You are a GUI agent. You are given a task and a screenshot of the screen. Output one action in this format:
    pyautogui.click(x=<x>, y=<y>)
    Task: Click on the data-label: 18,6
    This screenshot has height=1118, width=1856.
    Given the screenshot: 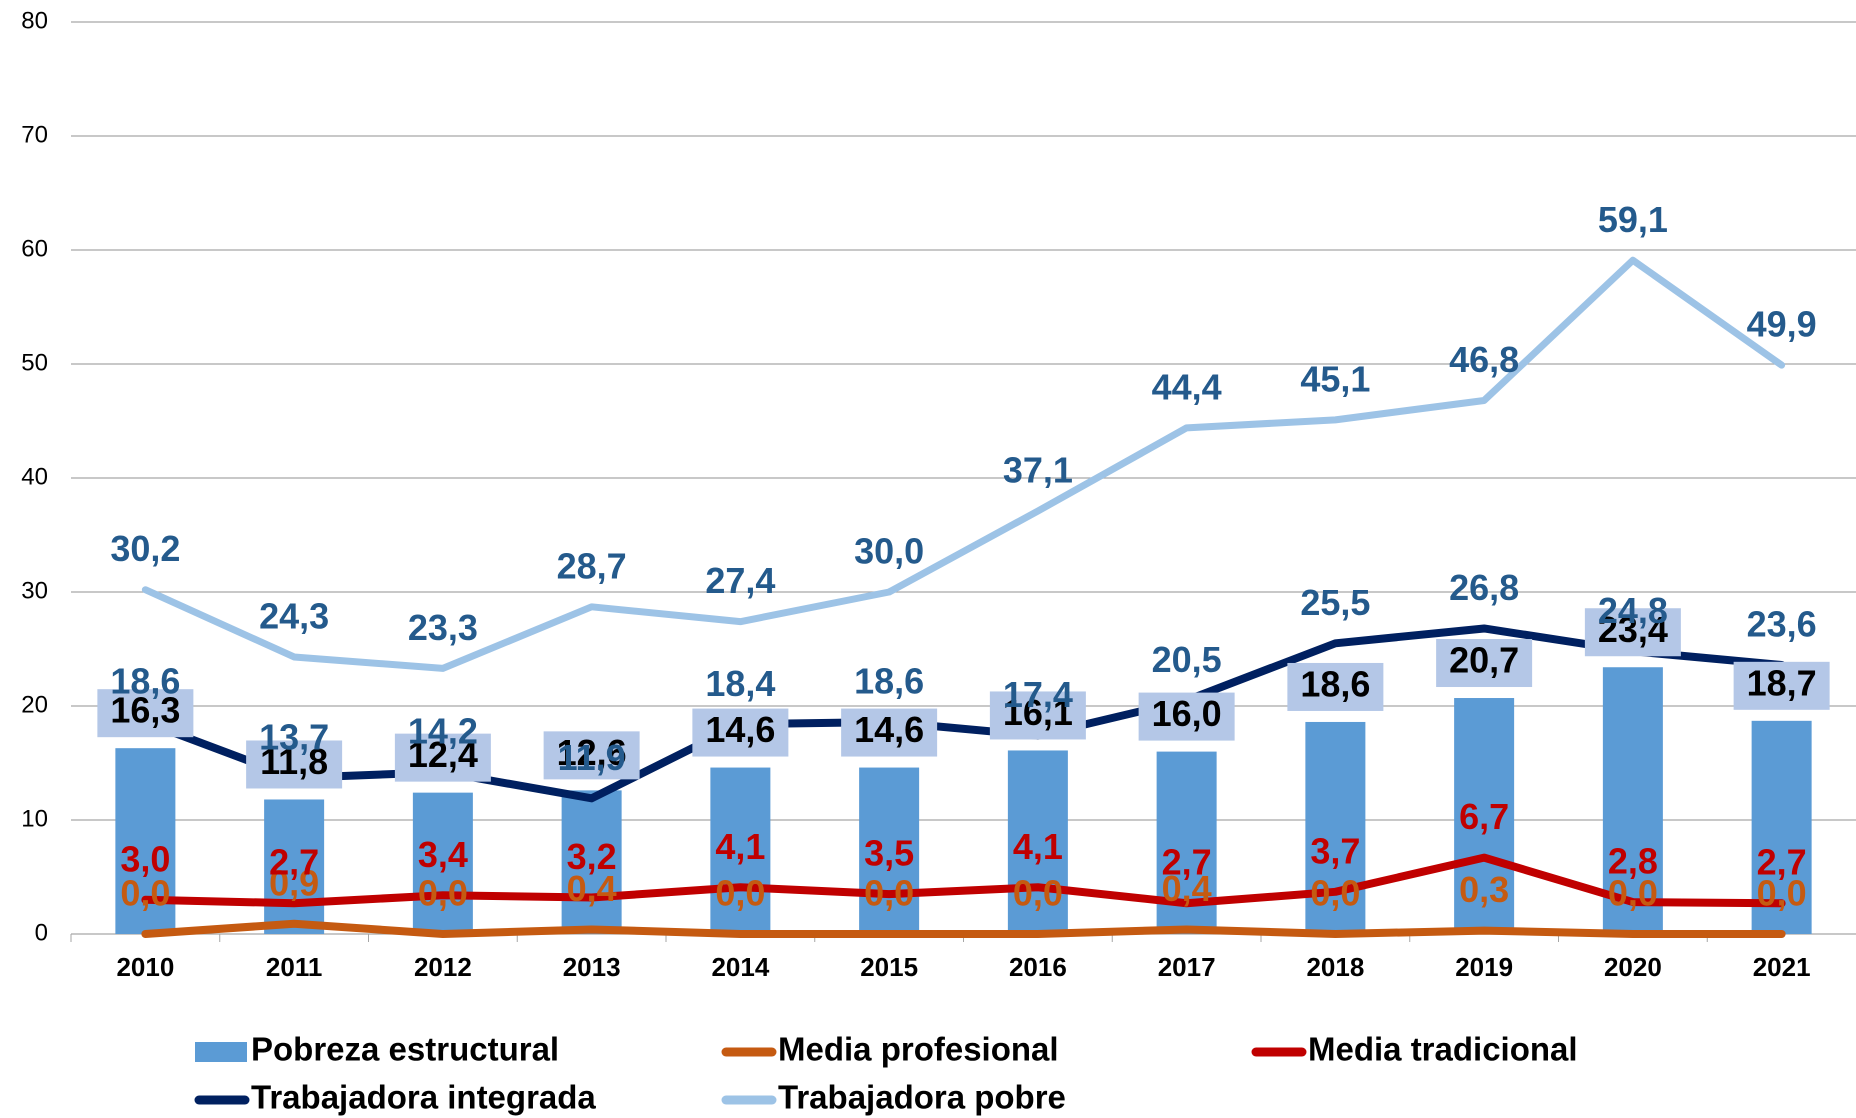 What is the action you would take?
    pyautogui.click(x=1335, y=683)
    